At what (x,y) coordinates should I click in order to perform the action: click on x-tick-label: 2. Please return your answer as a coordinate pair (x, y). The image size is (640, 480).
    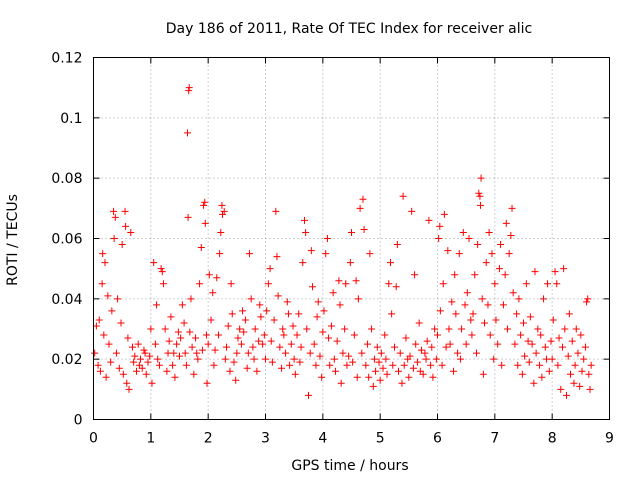
    Looking at the image, I should click on (208, 439).